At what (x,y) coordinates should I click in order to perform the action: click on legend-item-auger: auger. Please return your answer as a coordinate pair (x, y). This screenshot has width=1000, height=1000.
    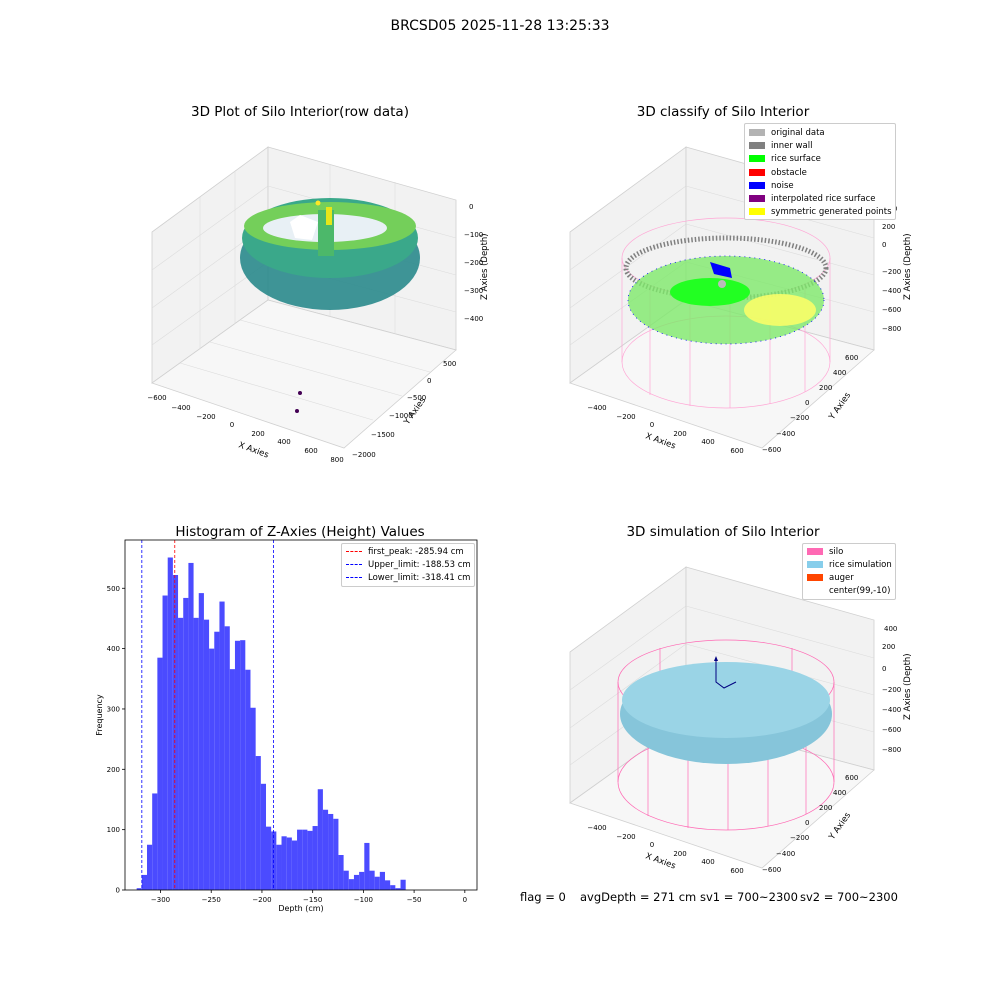
    Looking at the image, I should click on (849, 578).